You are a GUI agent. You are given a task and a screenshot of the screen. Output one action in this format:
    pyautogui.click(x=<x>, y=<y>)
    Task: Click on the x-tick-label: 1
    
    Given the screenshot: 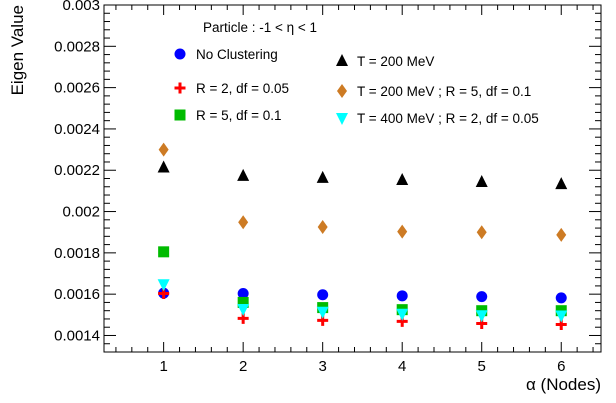 What is the action you would take?
    pyautogui.click(x=163, y=366)
    